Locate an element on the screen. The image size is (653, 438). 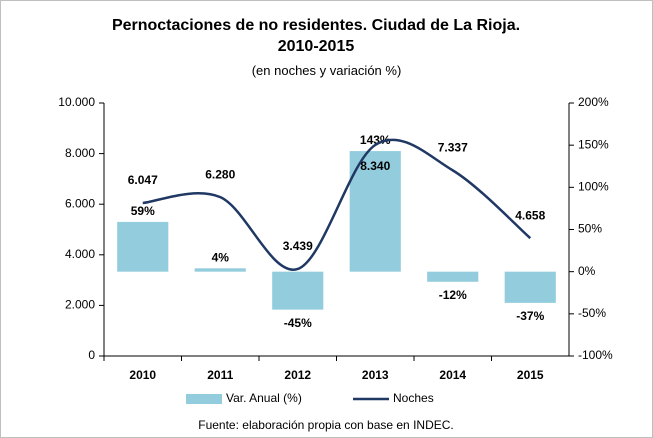
line-label: 8.340 is located at coordinates (375, 166).